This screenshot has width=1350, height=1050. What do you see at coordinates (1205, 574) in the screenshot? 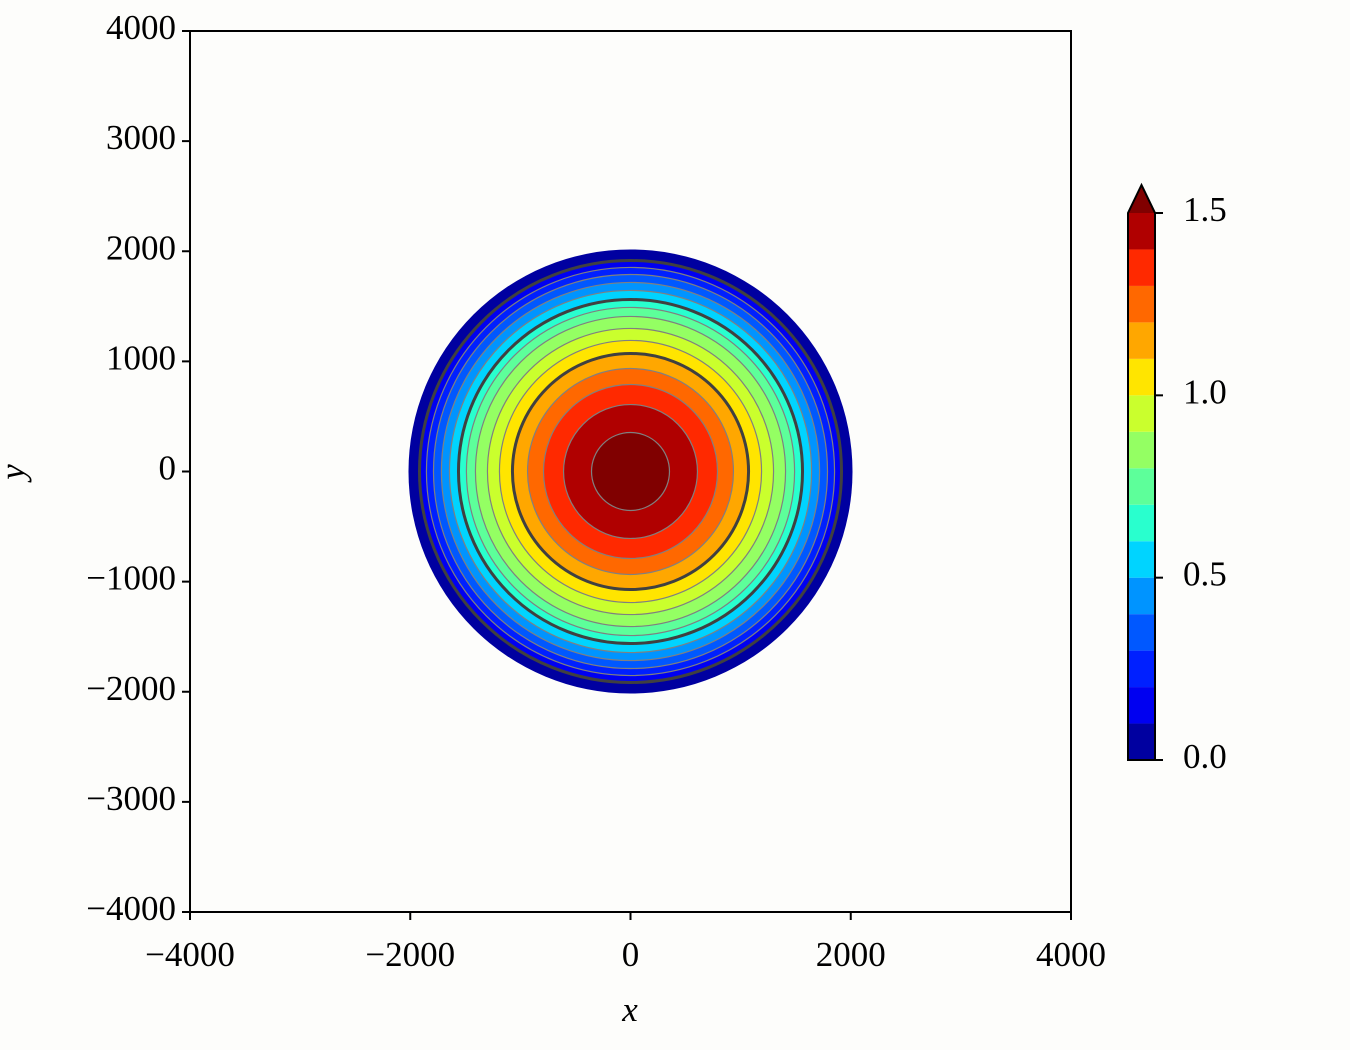
I see `colorbar-tick-label: 0.5` at bounding box center [1205, 574].